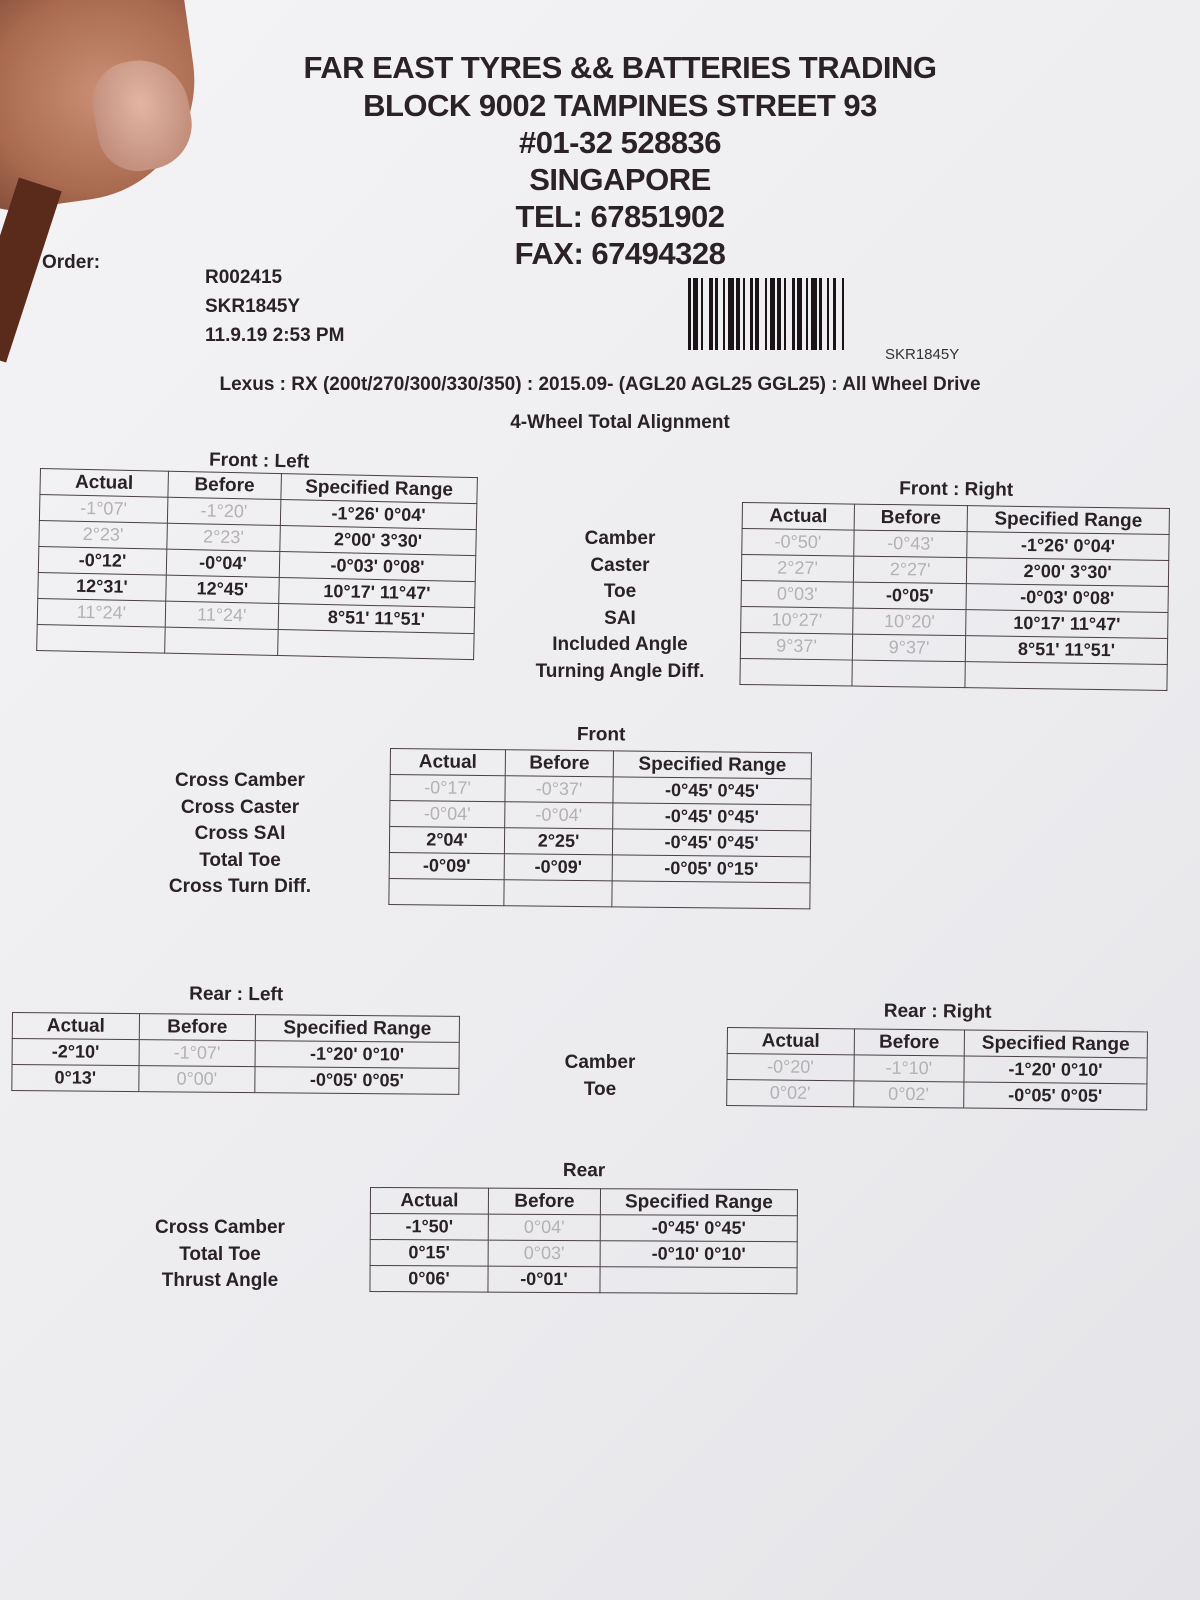  I want to click on range-cell: -0°10' 0°10', so click(699, 1254).